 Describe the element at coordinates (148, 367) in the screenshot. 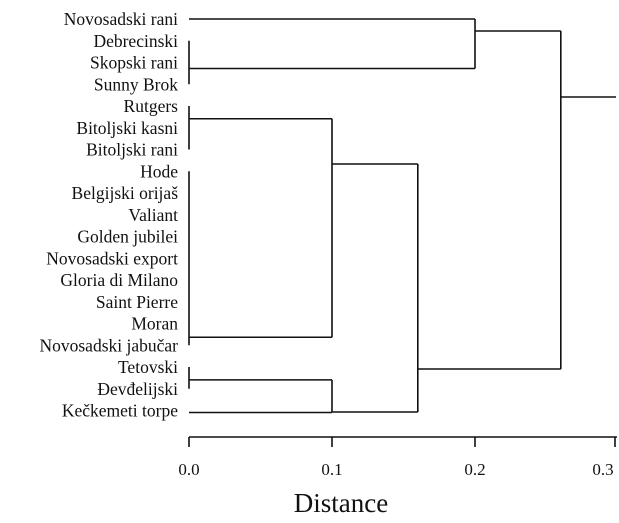

I see `leaf-label: Tetovski` at that location.